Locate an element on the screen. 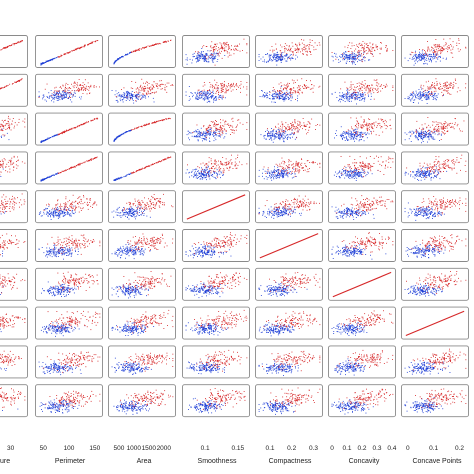  panel-border-r0-c5 is located at coordinates (362, 51).